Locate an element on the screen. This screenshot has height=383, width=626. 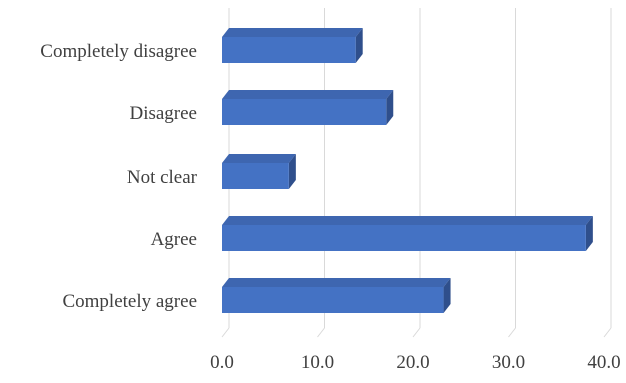
x-axis-tick-labels: 0.0 10.0 20.0 30.0 40.0 is located at coordinates (415, 362).